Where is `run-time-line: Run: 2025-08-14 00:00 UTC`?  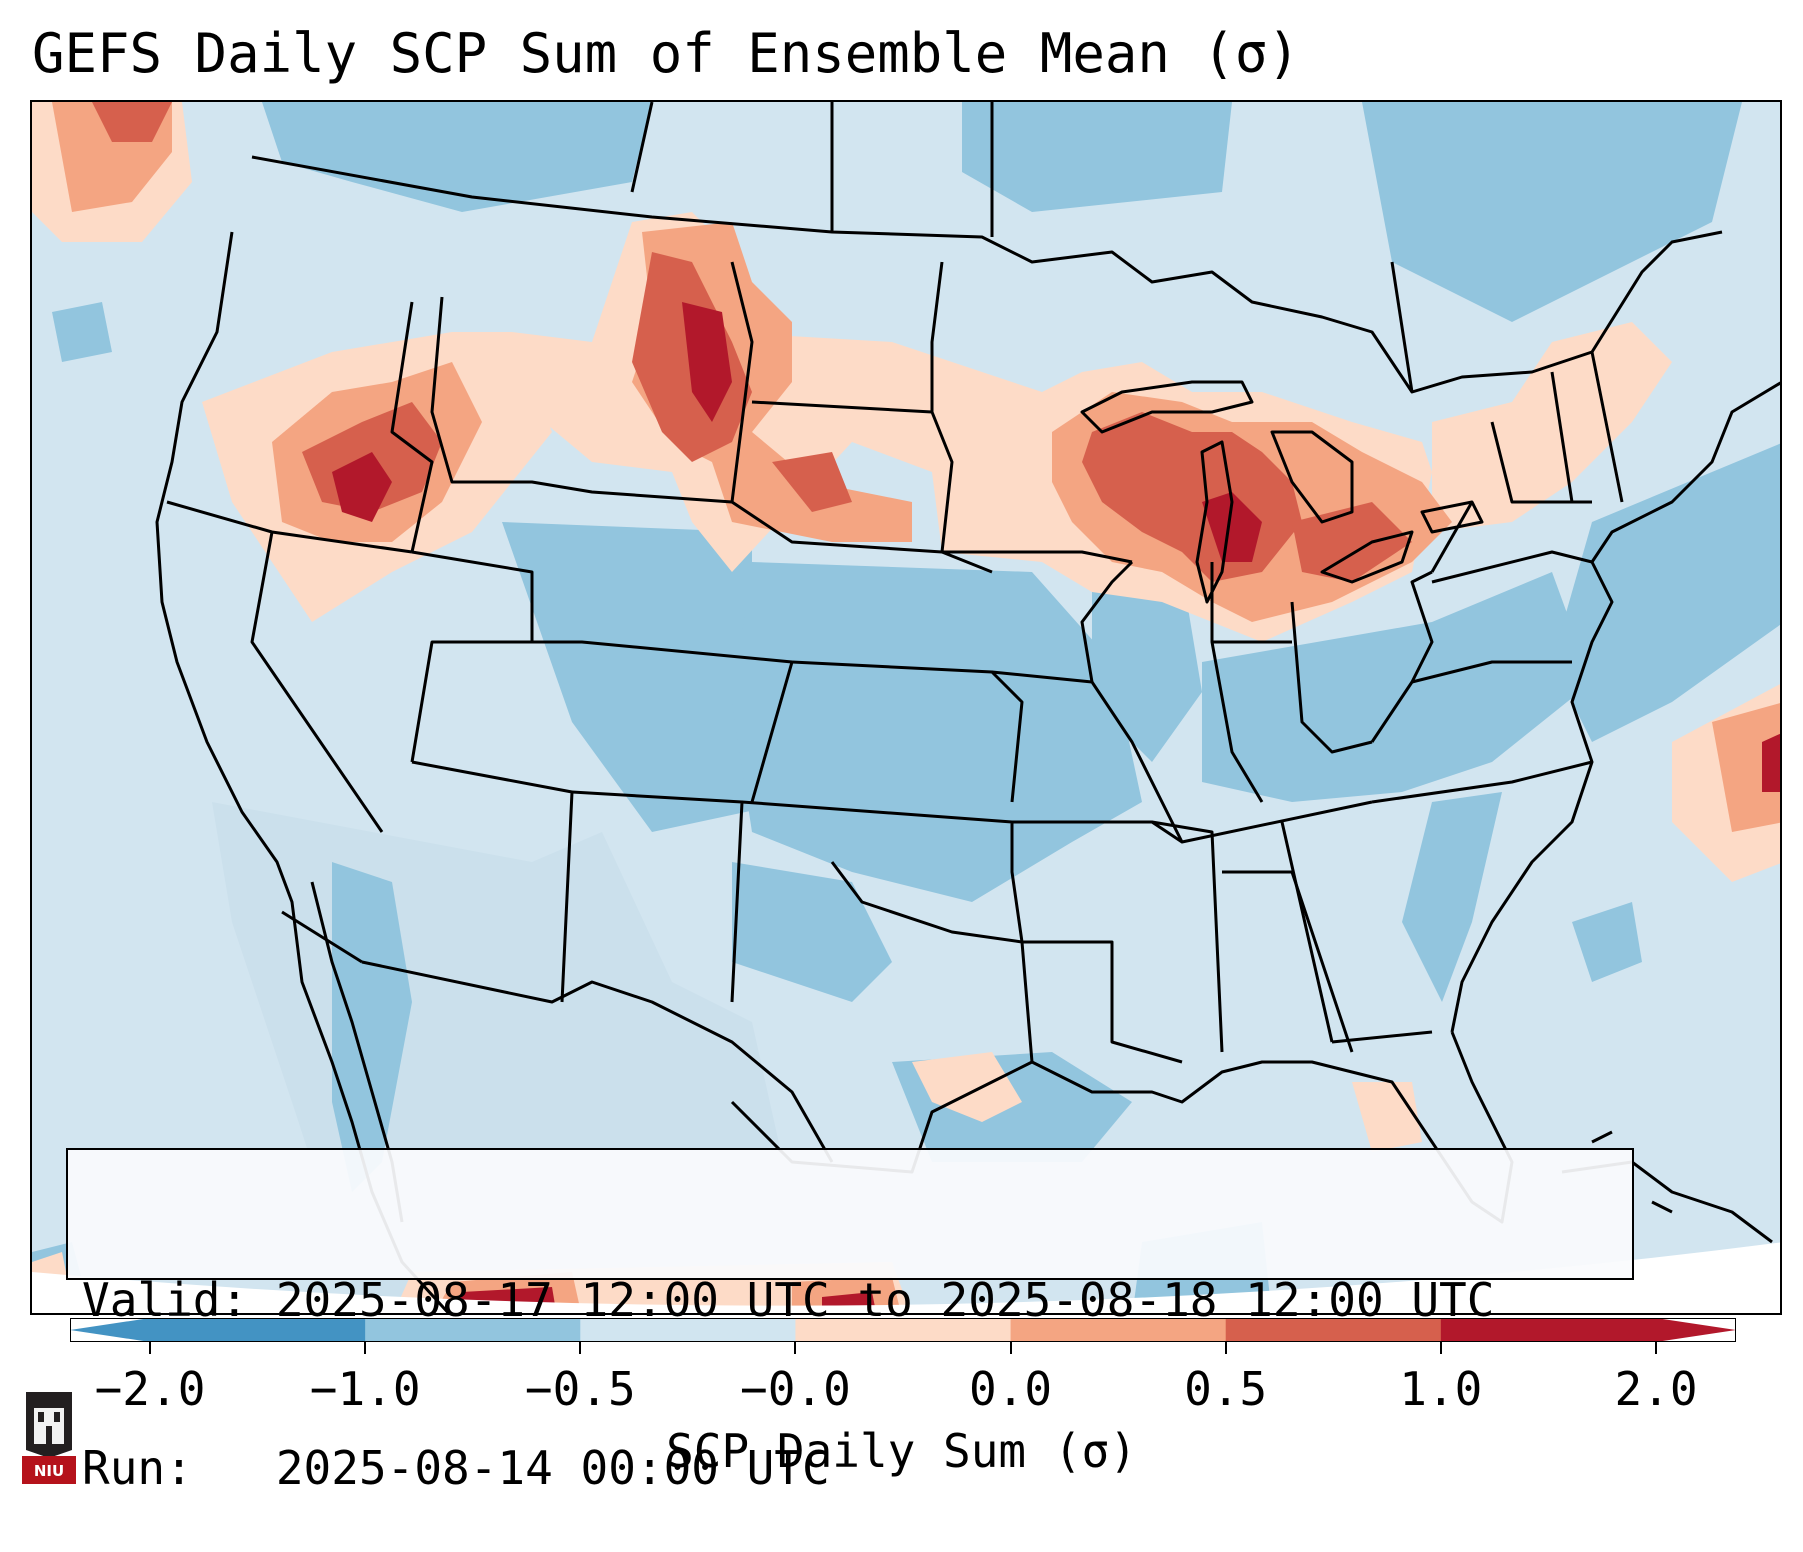 run-time-line: Run: 2025-08-14 00:00 UTC is located at coordinates (456, 1468).